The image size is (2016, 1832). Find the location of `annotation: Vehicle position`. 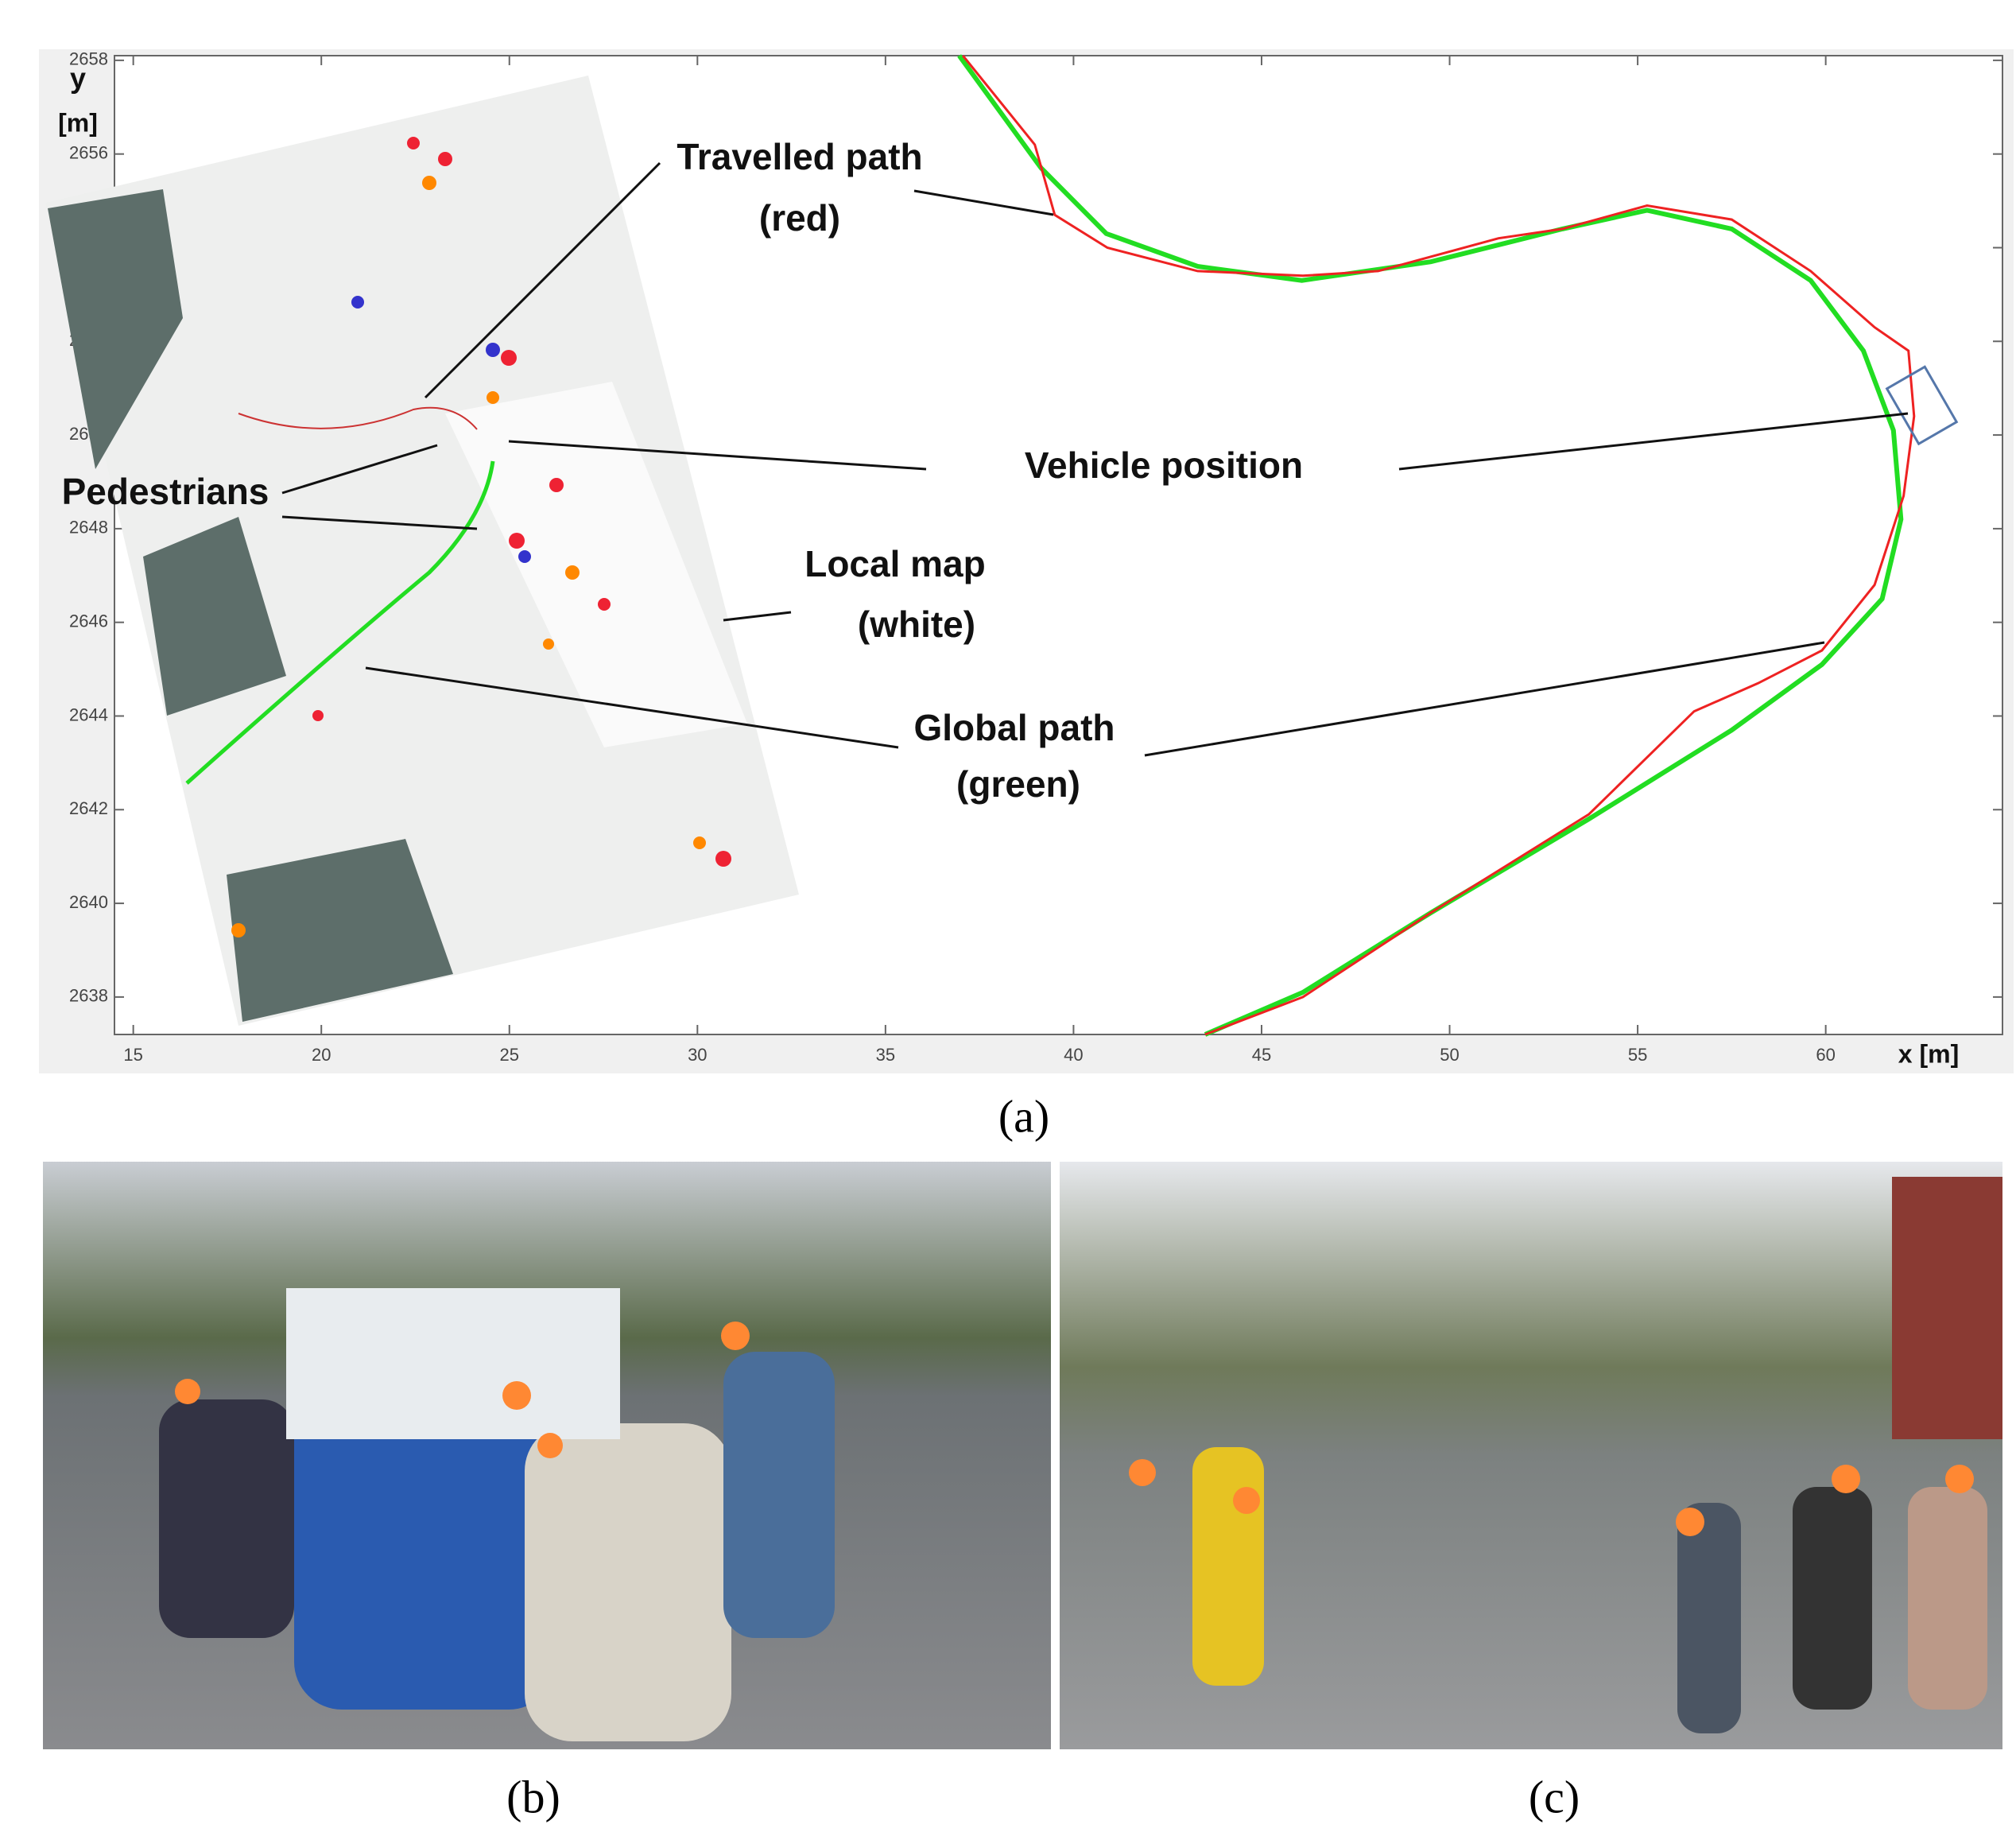

annotation: Vehicle position is located at coordinates (1164, 465).